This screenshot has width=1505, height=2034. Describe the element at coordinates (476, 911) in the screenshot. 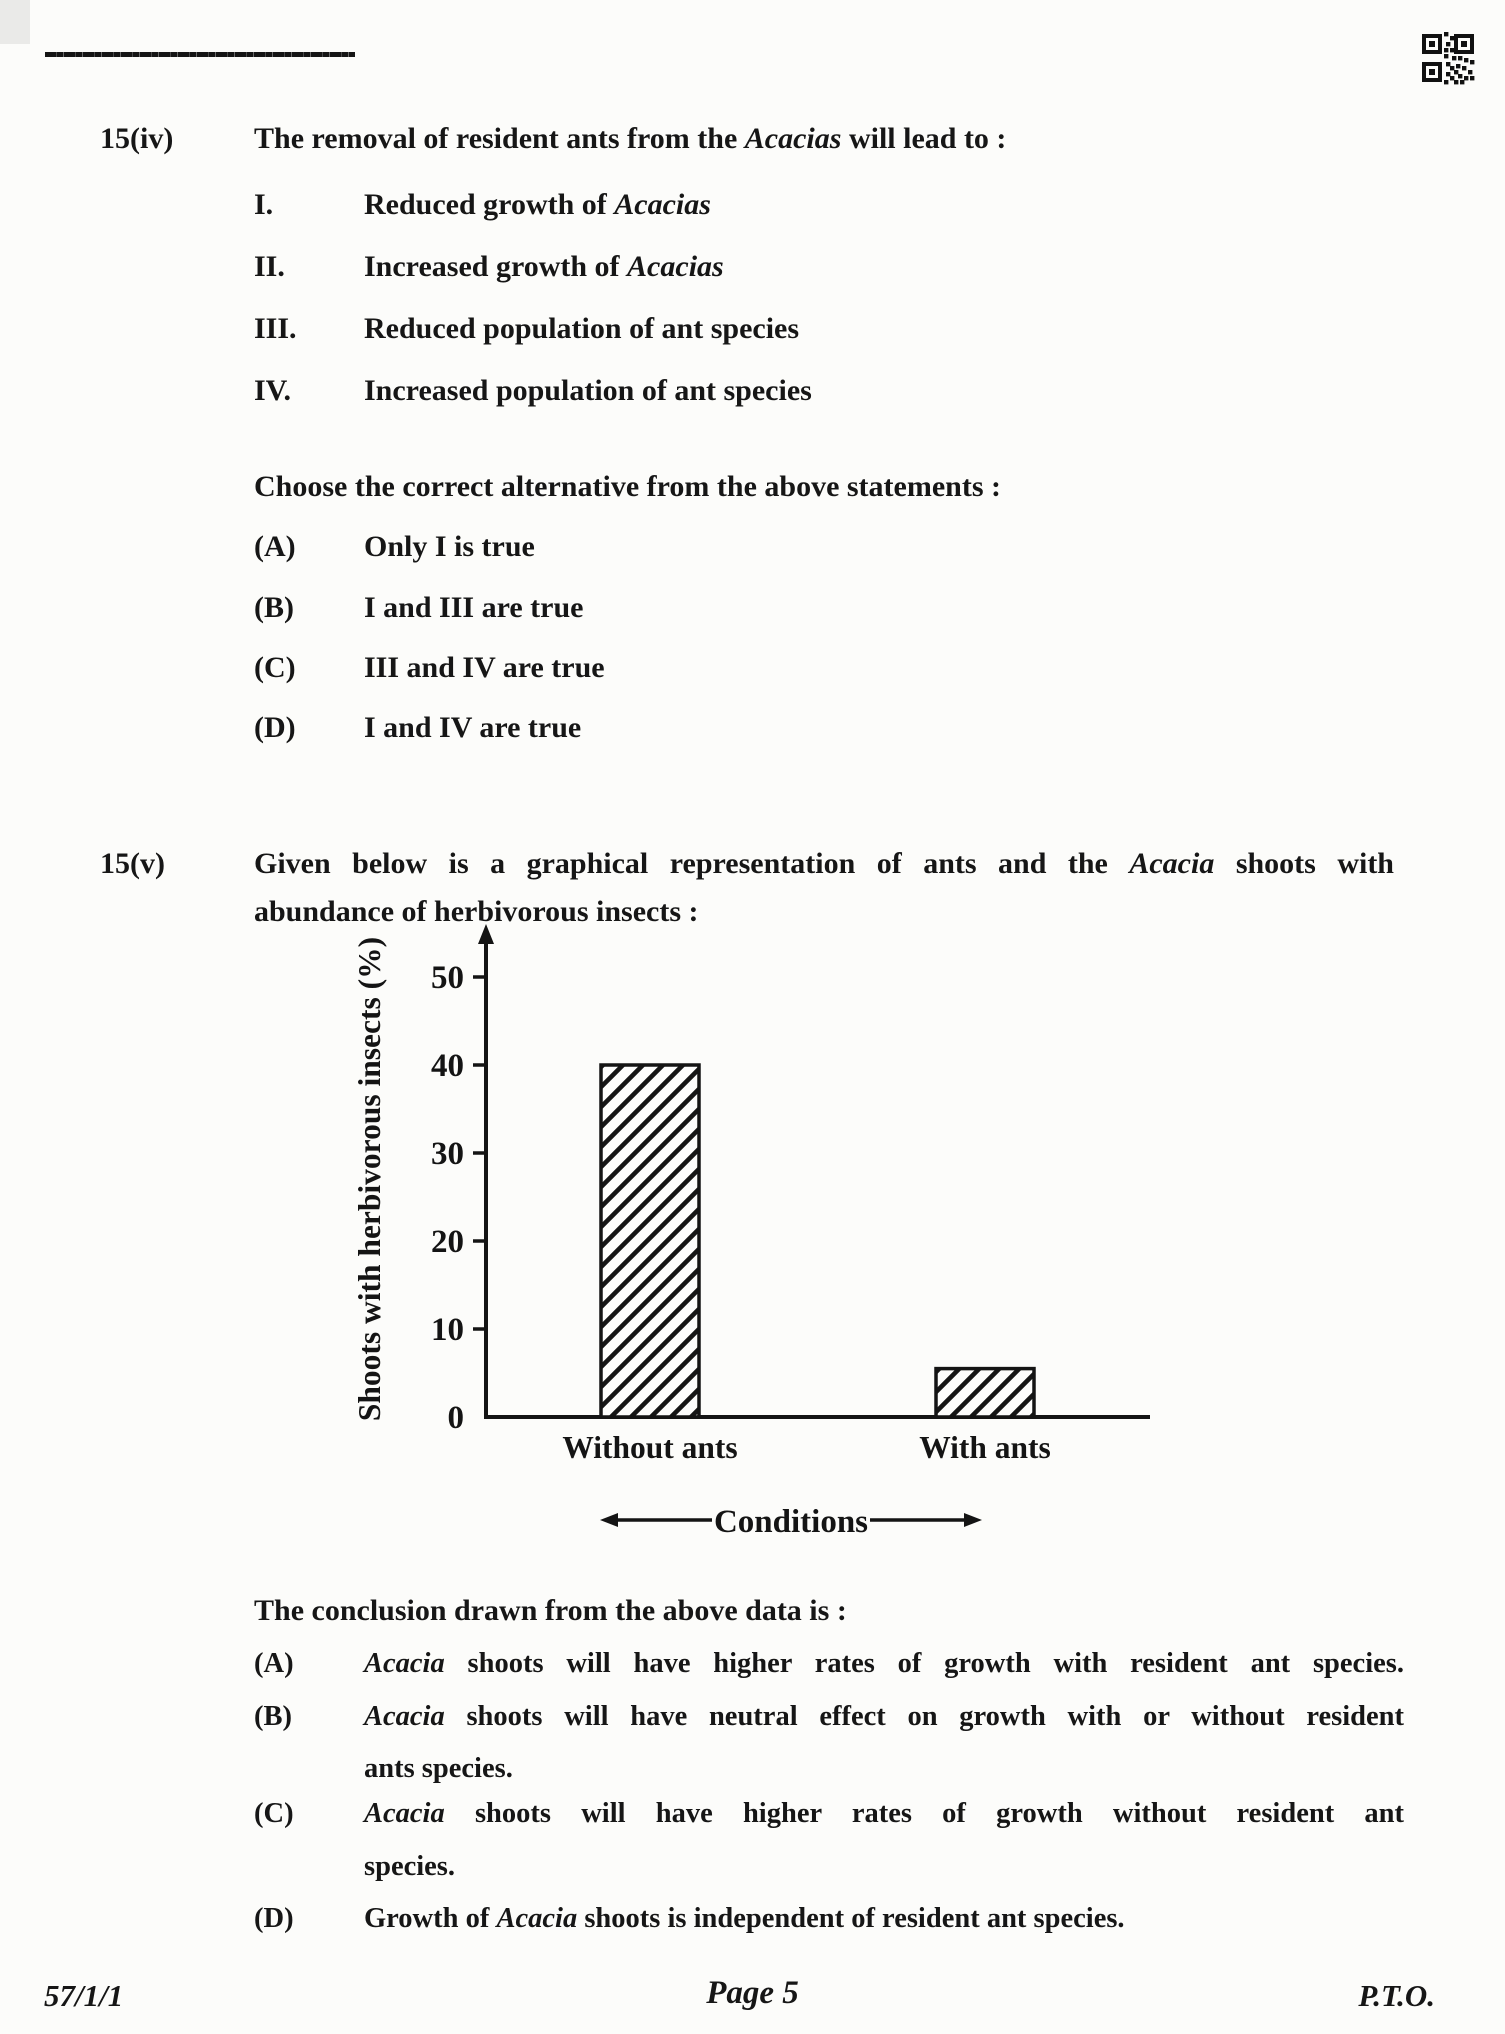

I see `question-15v-line2: abundance of herbivorous insects :` at that location.